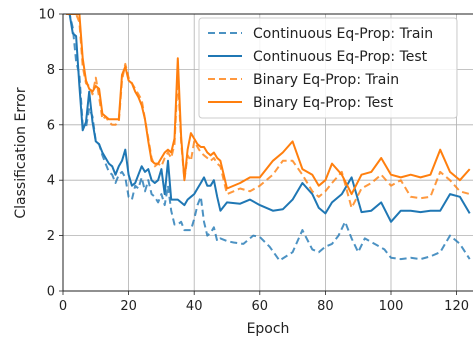 The width and height of the screenshot is (473, 339). Describe the element at coordinates (51, 292) in the screenshot. I see `y-tick-label: 0` at that location.